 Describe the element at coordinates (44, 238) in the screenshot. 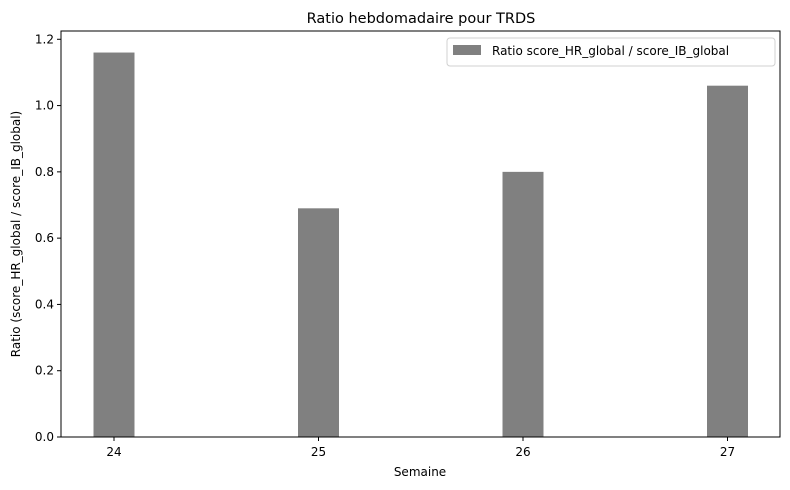

I see `y-tick-label: 0.6` at that location.